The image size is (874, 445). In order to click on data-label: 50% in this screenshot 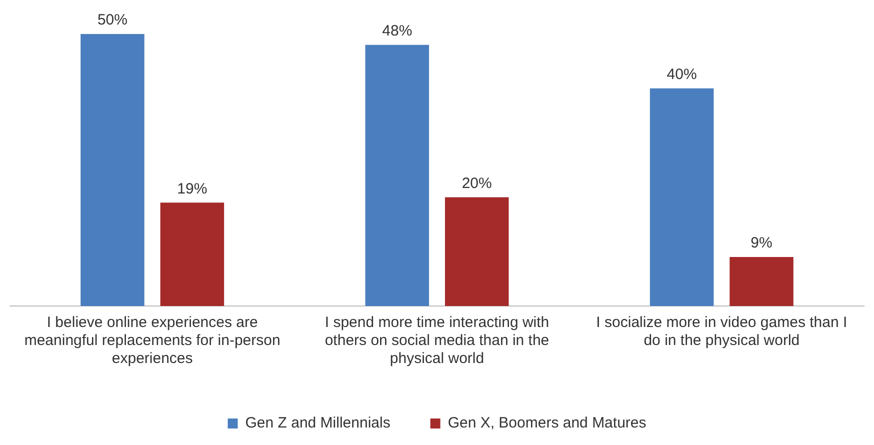, I will do `click(112, 20)`.